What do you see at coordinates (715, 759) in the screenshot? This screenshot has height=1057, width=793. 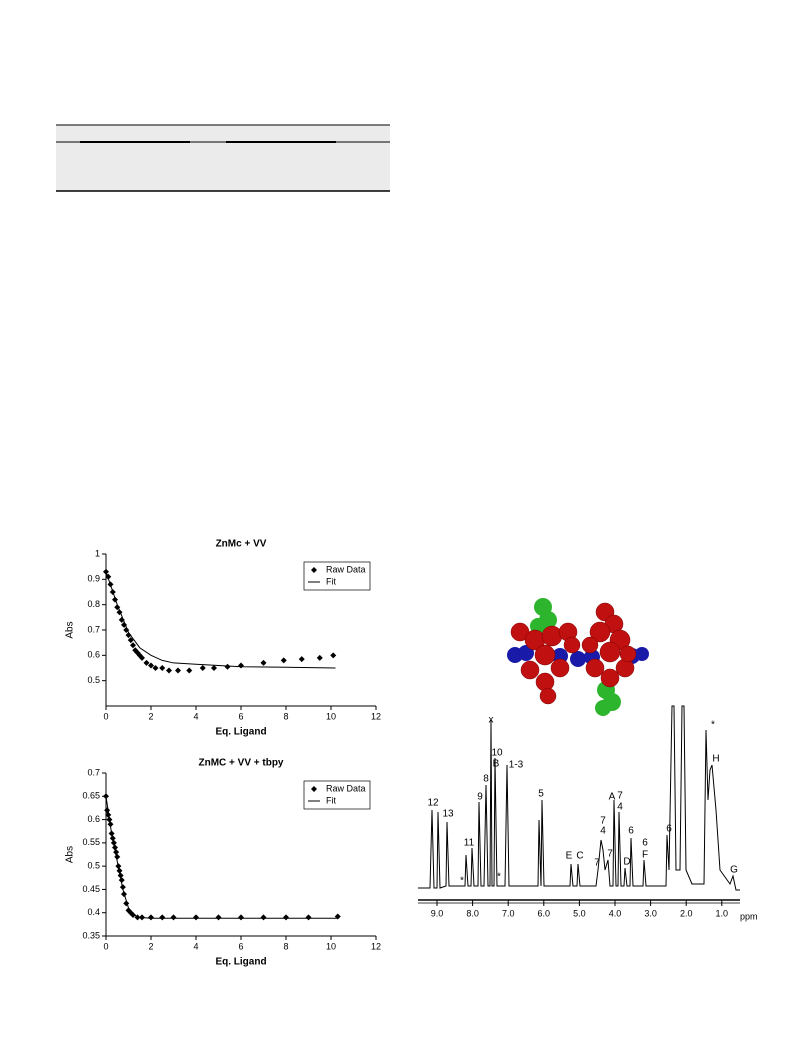 I see `peak-label: H` at bounding box center [715, 759].